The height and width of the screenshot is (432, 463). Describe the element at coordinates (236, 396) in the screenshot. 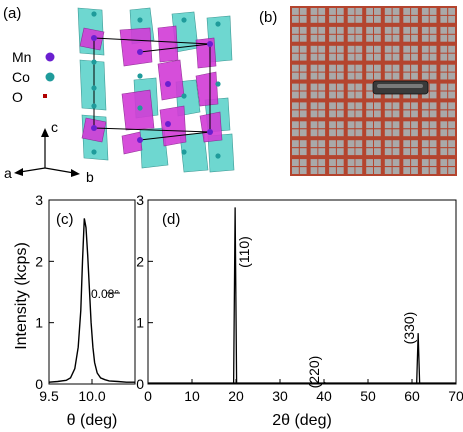

I see `d-xtick-label: 20` at that location.